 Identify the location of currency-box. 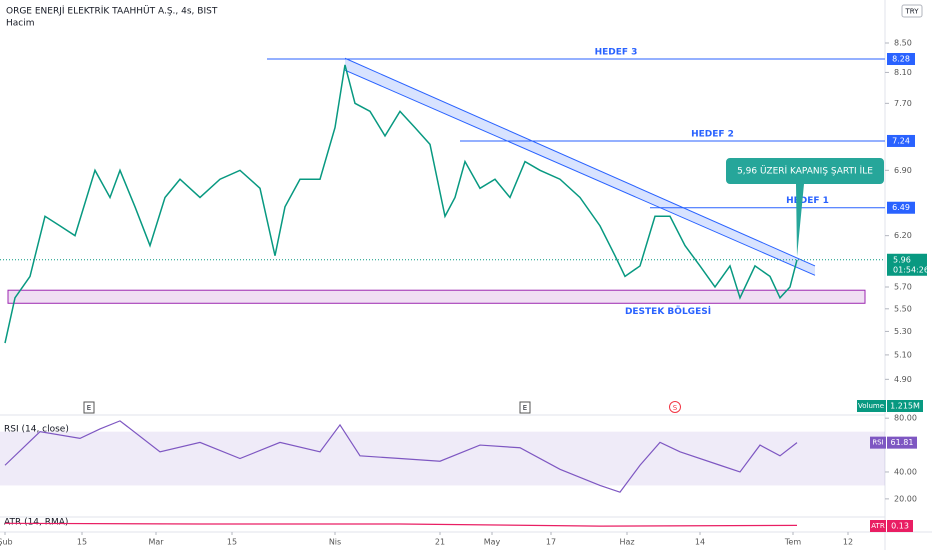
(912, 11).